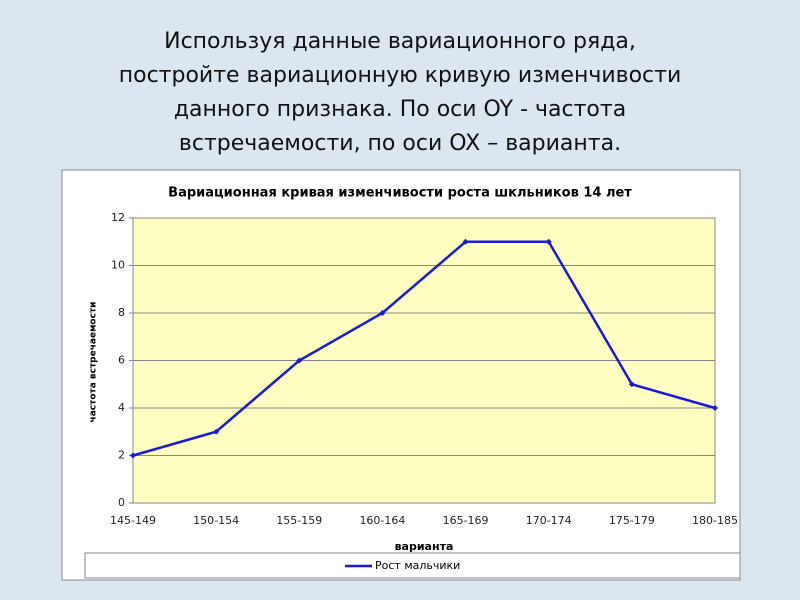 Image resolution: width=800 pixels, height=600 pixels. Describe the element at coordinates (121, 455) in the screenshot. I see `y-tick-label: 2` at that location.